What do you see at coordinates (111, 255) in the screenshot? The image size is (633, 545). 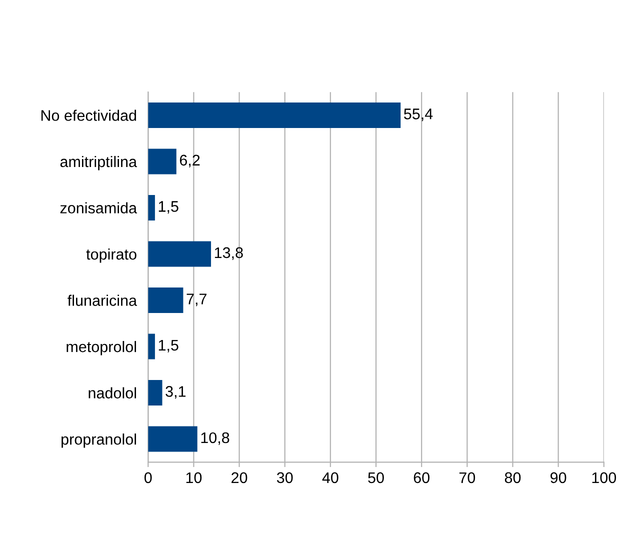 I see `y-tick-label: topirato` at bounding box center [111, 255].